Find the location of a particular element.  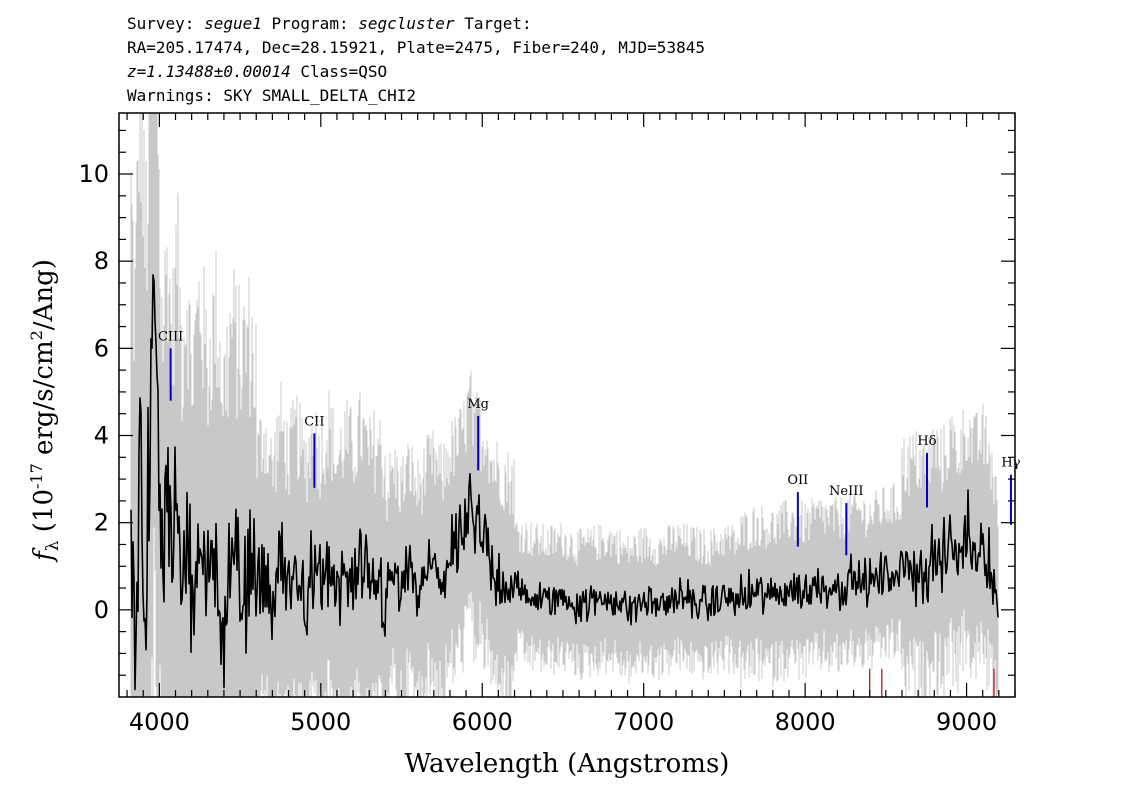

y-tick-label: 4 is located at coordinates (101, 436).